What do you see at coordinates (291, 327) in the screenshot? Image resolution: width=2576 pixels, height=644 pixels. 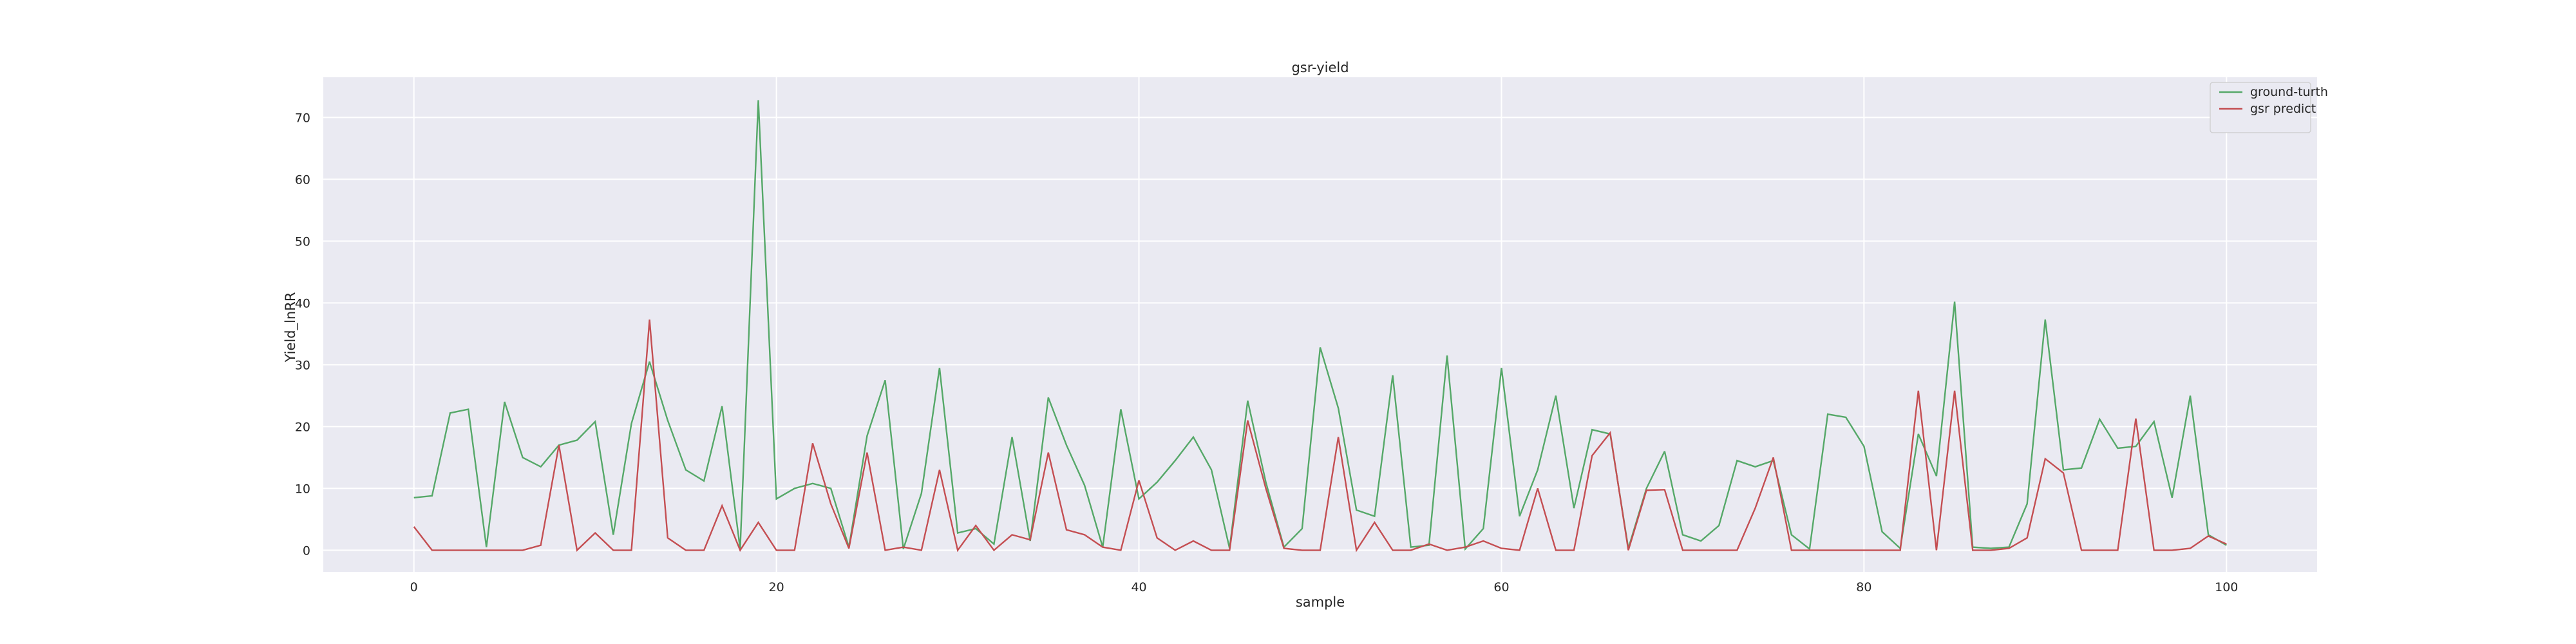 I see `y-axis-label: Yield_lnRR` at bounding box center [291, 327].